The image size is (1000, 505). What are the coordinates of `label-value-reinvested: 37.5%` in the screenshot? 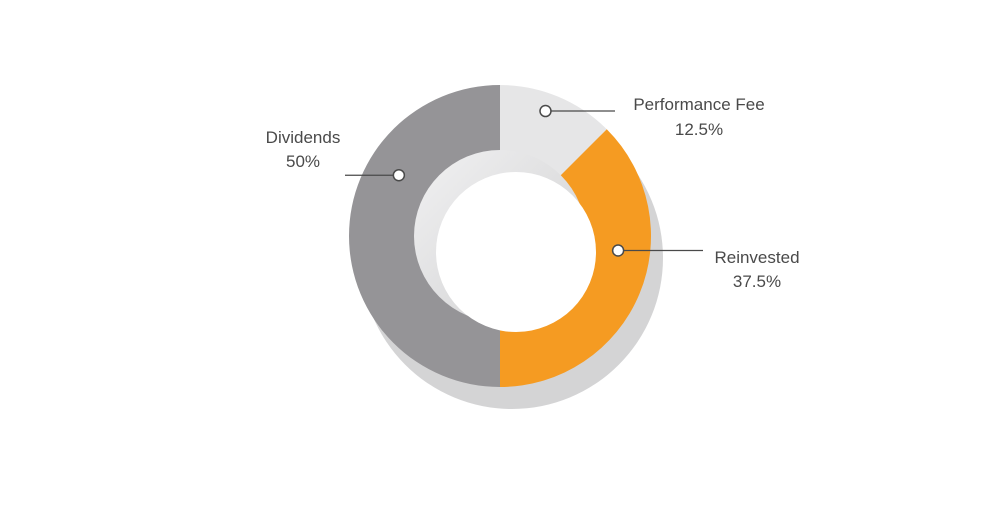 It's located at (757, 281).